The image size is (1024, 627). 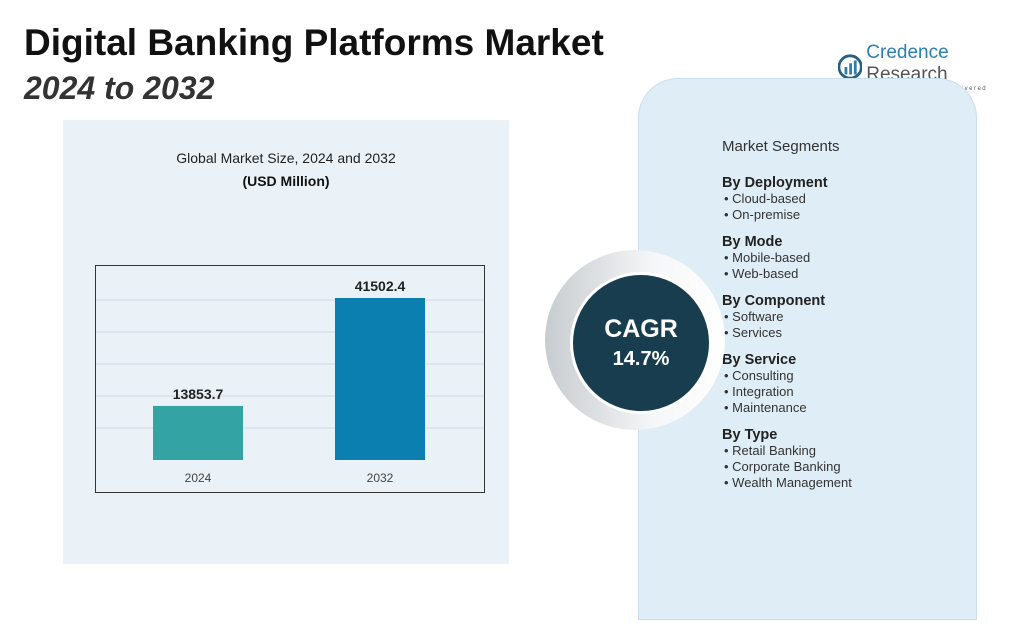 What do you see at coordinates (787, 317) in the screenshot?
I see `segment-group: By Component • Software • Services` at bounding box center [787, 317].